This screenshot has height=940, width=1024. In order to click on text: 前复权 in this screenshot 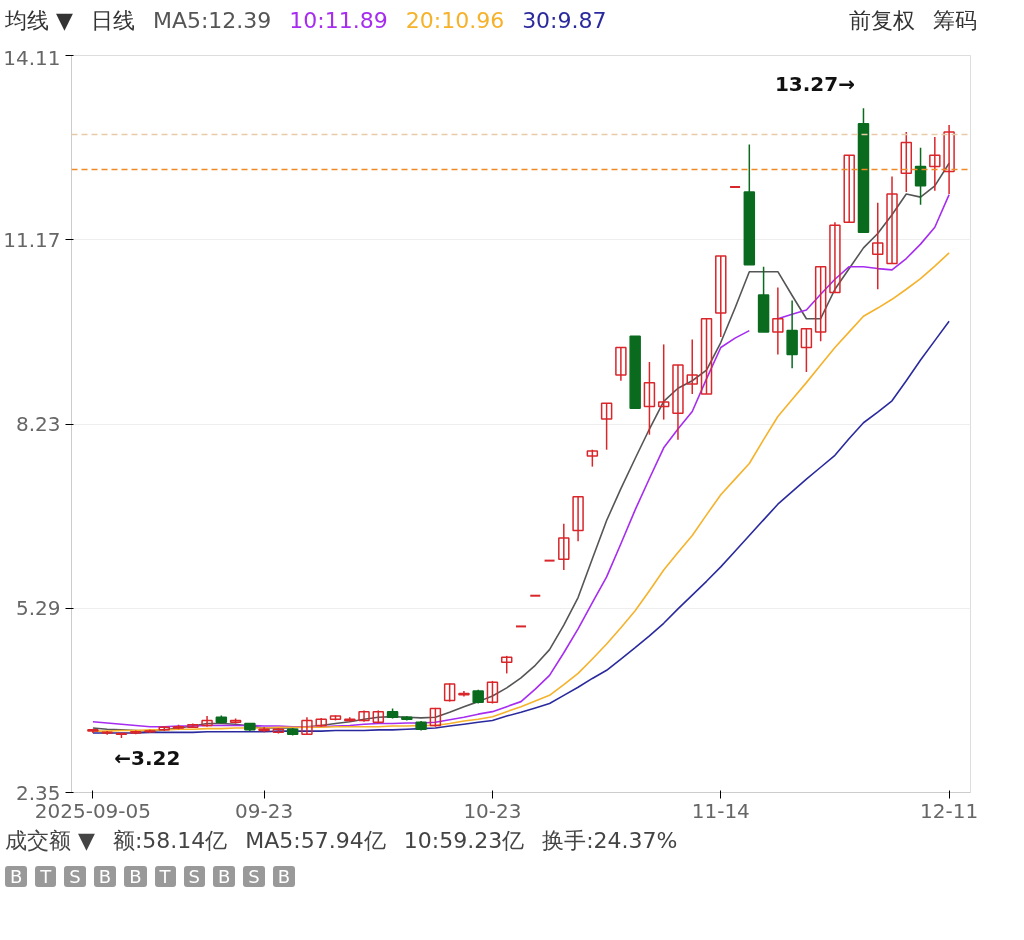, I will do `click(882, 20)`.